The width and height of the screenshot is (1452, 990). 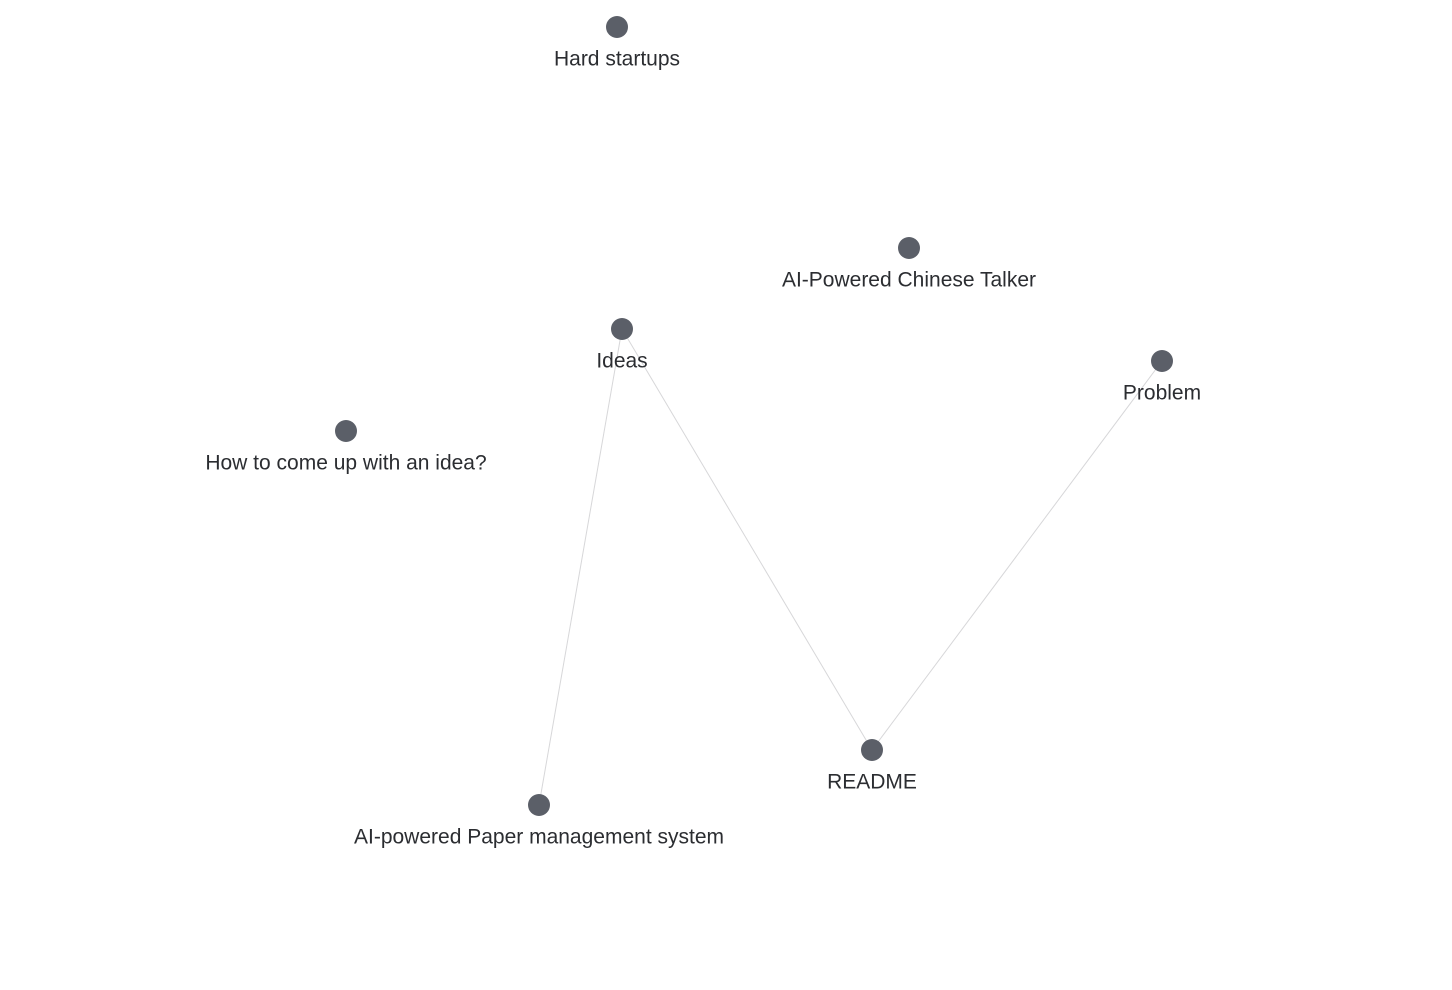 I want to click on edge-readme-problem, so click(x=1017, y=555).